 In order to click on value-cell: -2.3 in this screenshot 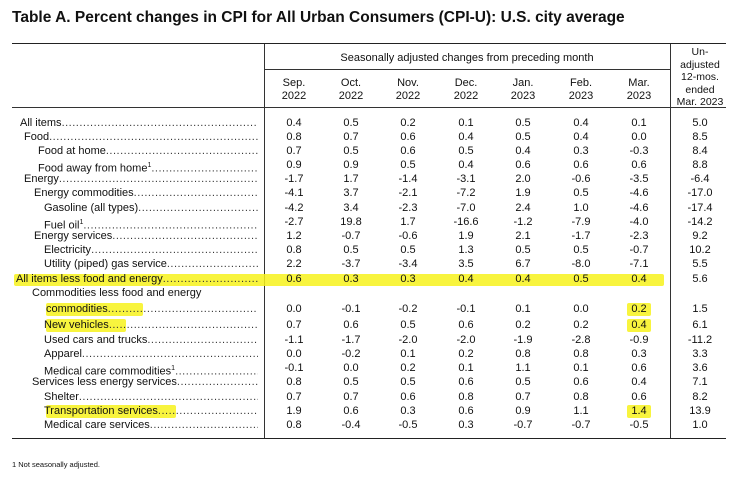, I will do `click(408, 208)`.